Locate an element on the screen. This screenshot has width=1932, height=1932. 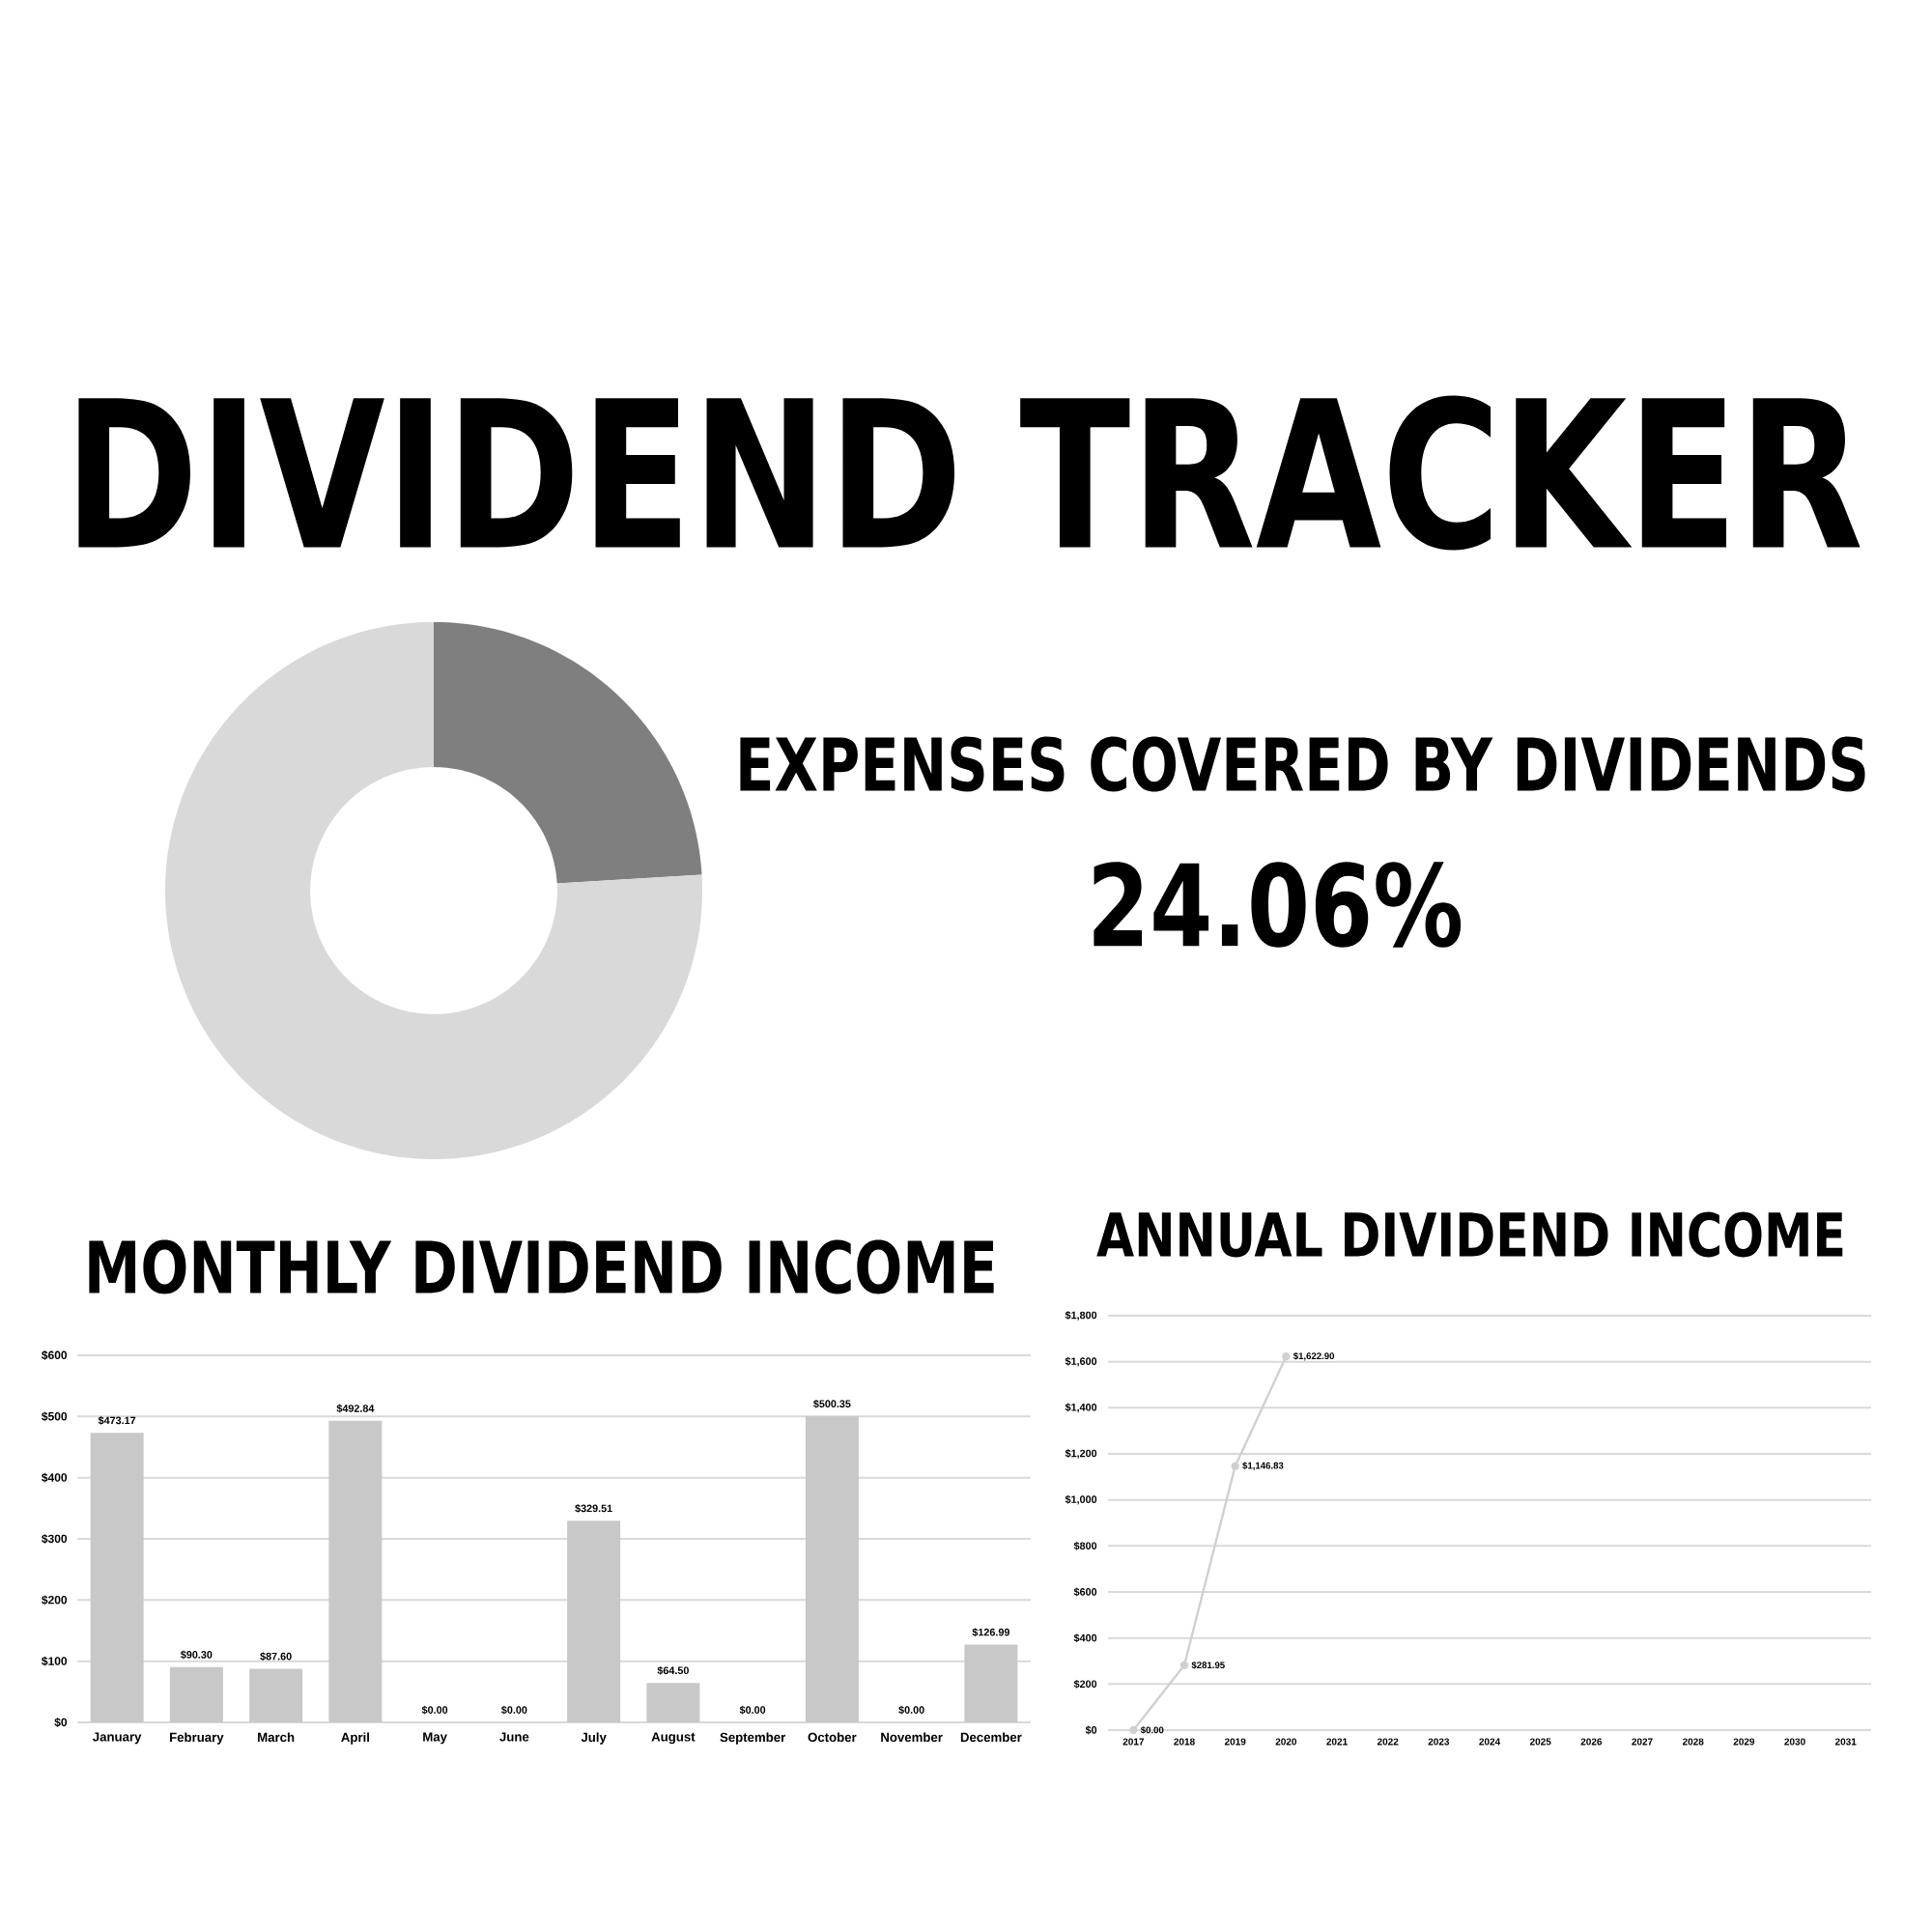
x-tick-label: July is located at coordinates (594, 1738).